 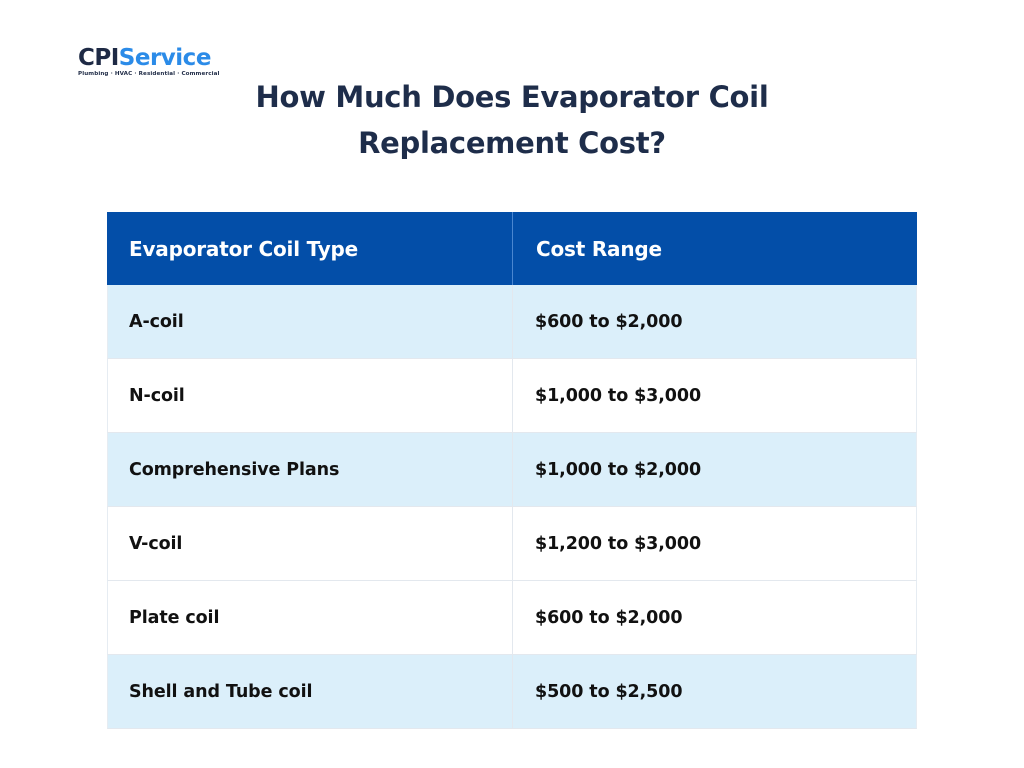 I want to click on logo-wordmark: CPIService, so click(x=149, y=58).